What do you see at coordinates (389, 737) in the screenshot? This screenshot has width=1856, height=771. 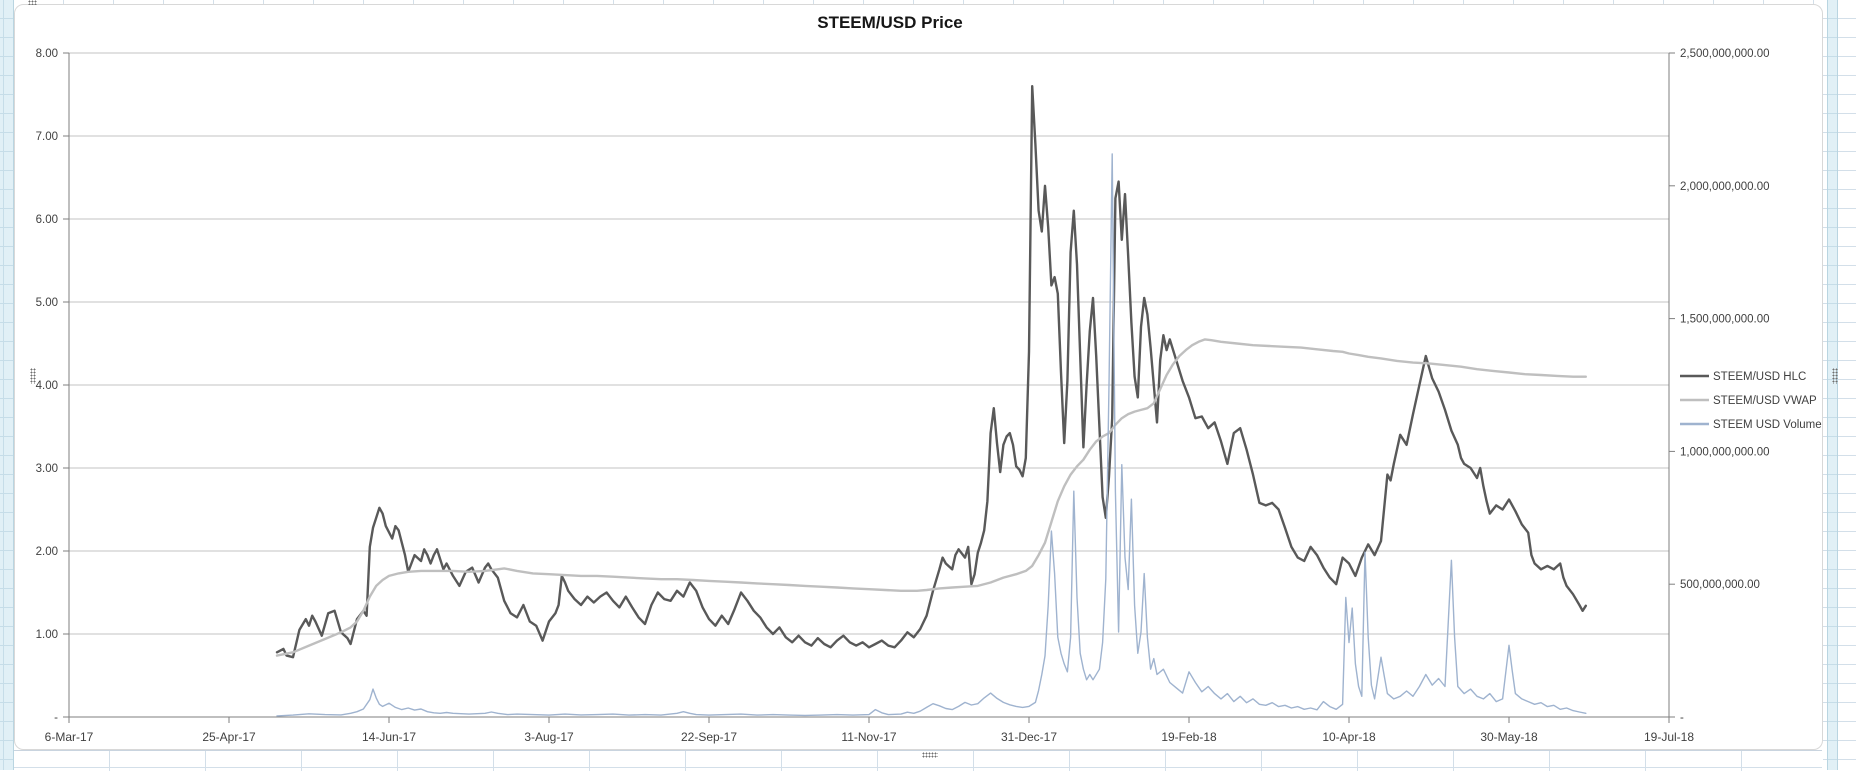 I see `x-axis-label: 14-Jun-17` at bounding box center [389, 737].